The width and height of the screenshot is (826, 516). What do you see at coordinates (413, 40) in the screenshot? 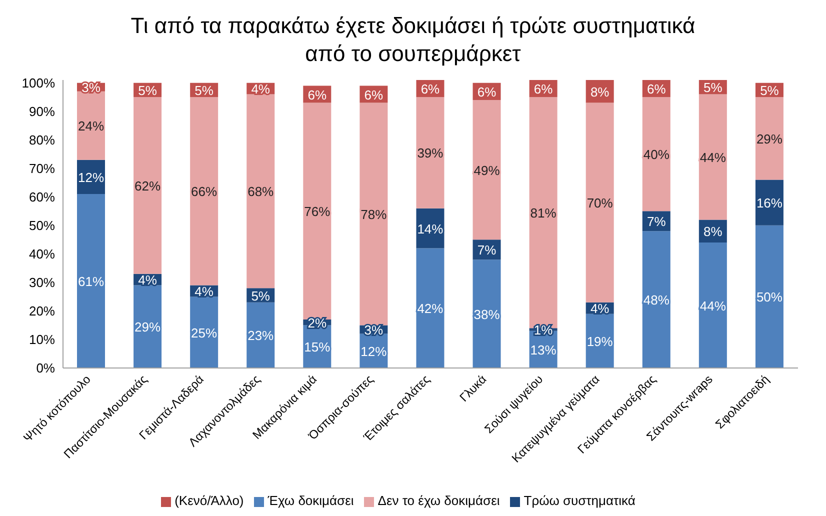
I see `chart-title: Τι από τα παρακάτω έχετε δοκιμάσει ή τρώτε συστηματικά από το σουπερμάρκετ` at bounding box center [413, 40].